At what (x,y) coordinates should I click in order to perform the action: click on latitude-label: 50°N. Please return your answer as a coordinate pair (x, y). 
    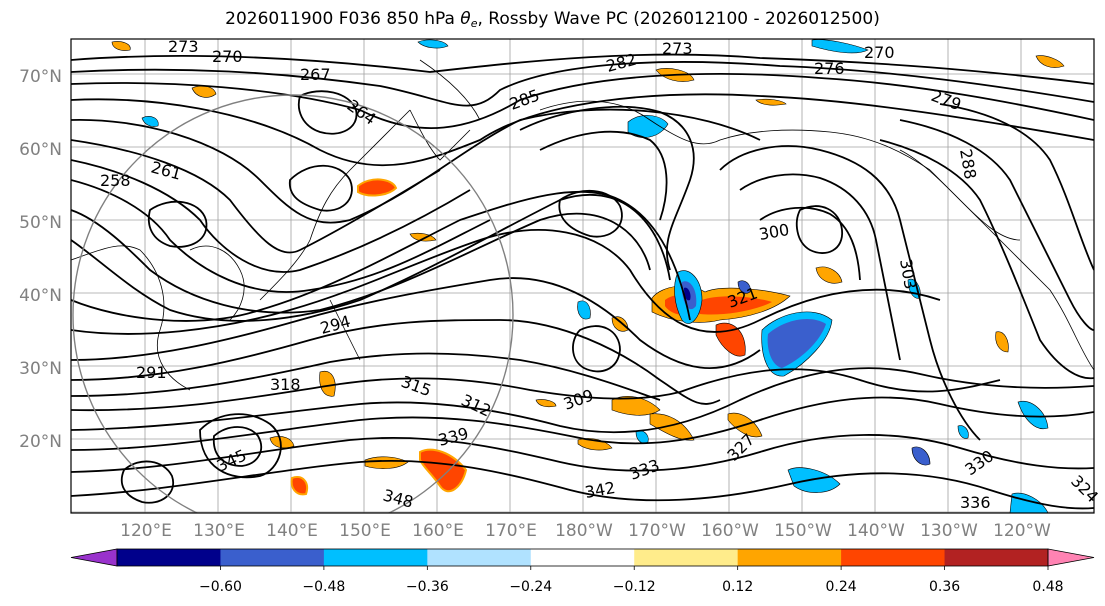
    Looking at the image, I should click on (40, 223).